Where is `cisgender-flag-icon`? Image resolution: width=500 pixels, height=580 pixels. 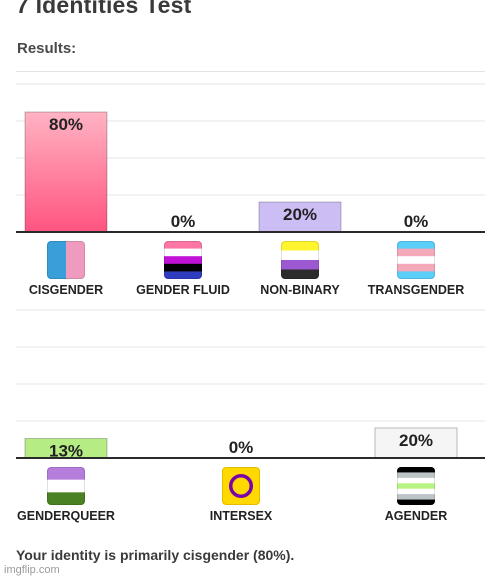 cisgender-flag-icon is located at coordinates (66, 260).